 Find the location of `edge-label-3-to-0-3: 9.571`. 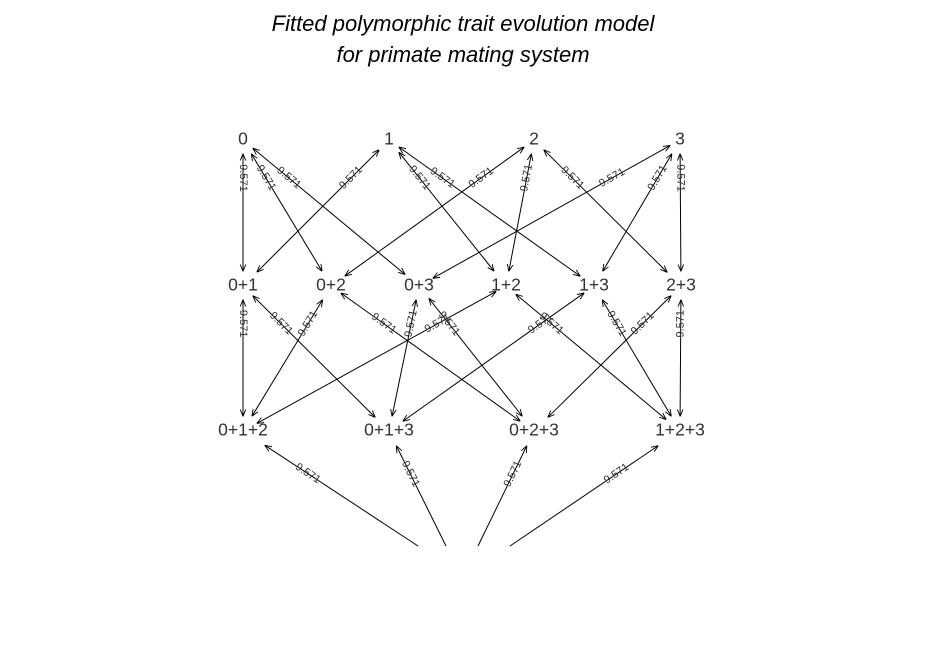

edge-label-3-to-0-3: 9.571 is located at coordinates (612, 178).